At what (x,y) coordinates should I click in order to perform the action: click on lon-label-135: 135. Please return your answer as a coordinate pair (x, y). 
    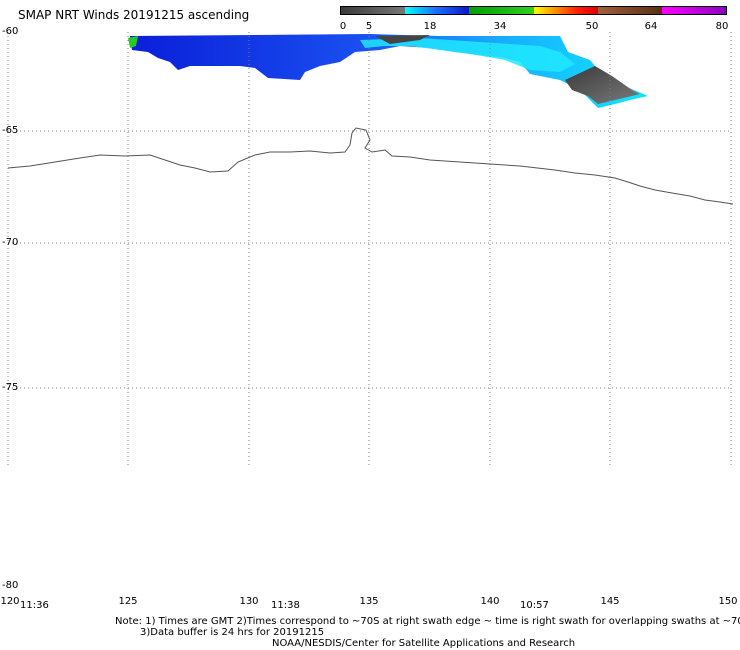
    Looking at the image, I should click on (369, 601).